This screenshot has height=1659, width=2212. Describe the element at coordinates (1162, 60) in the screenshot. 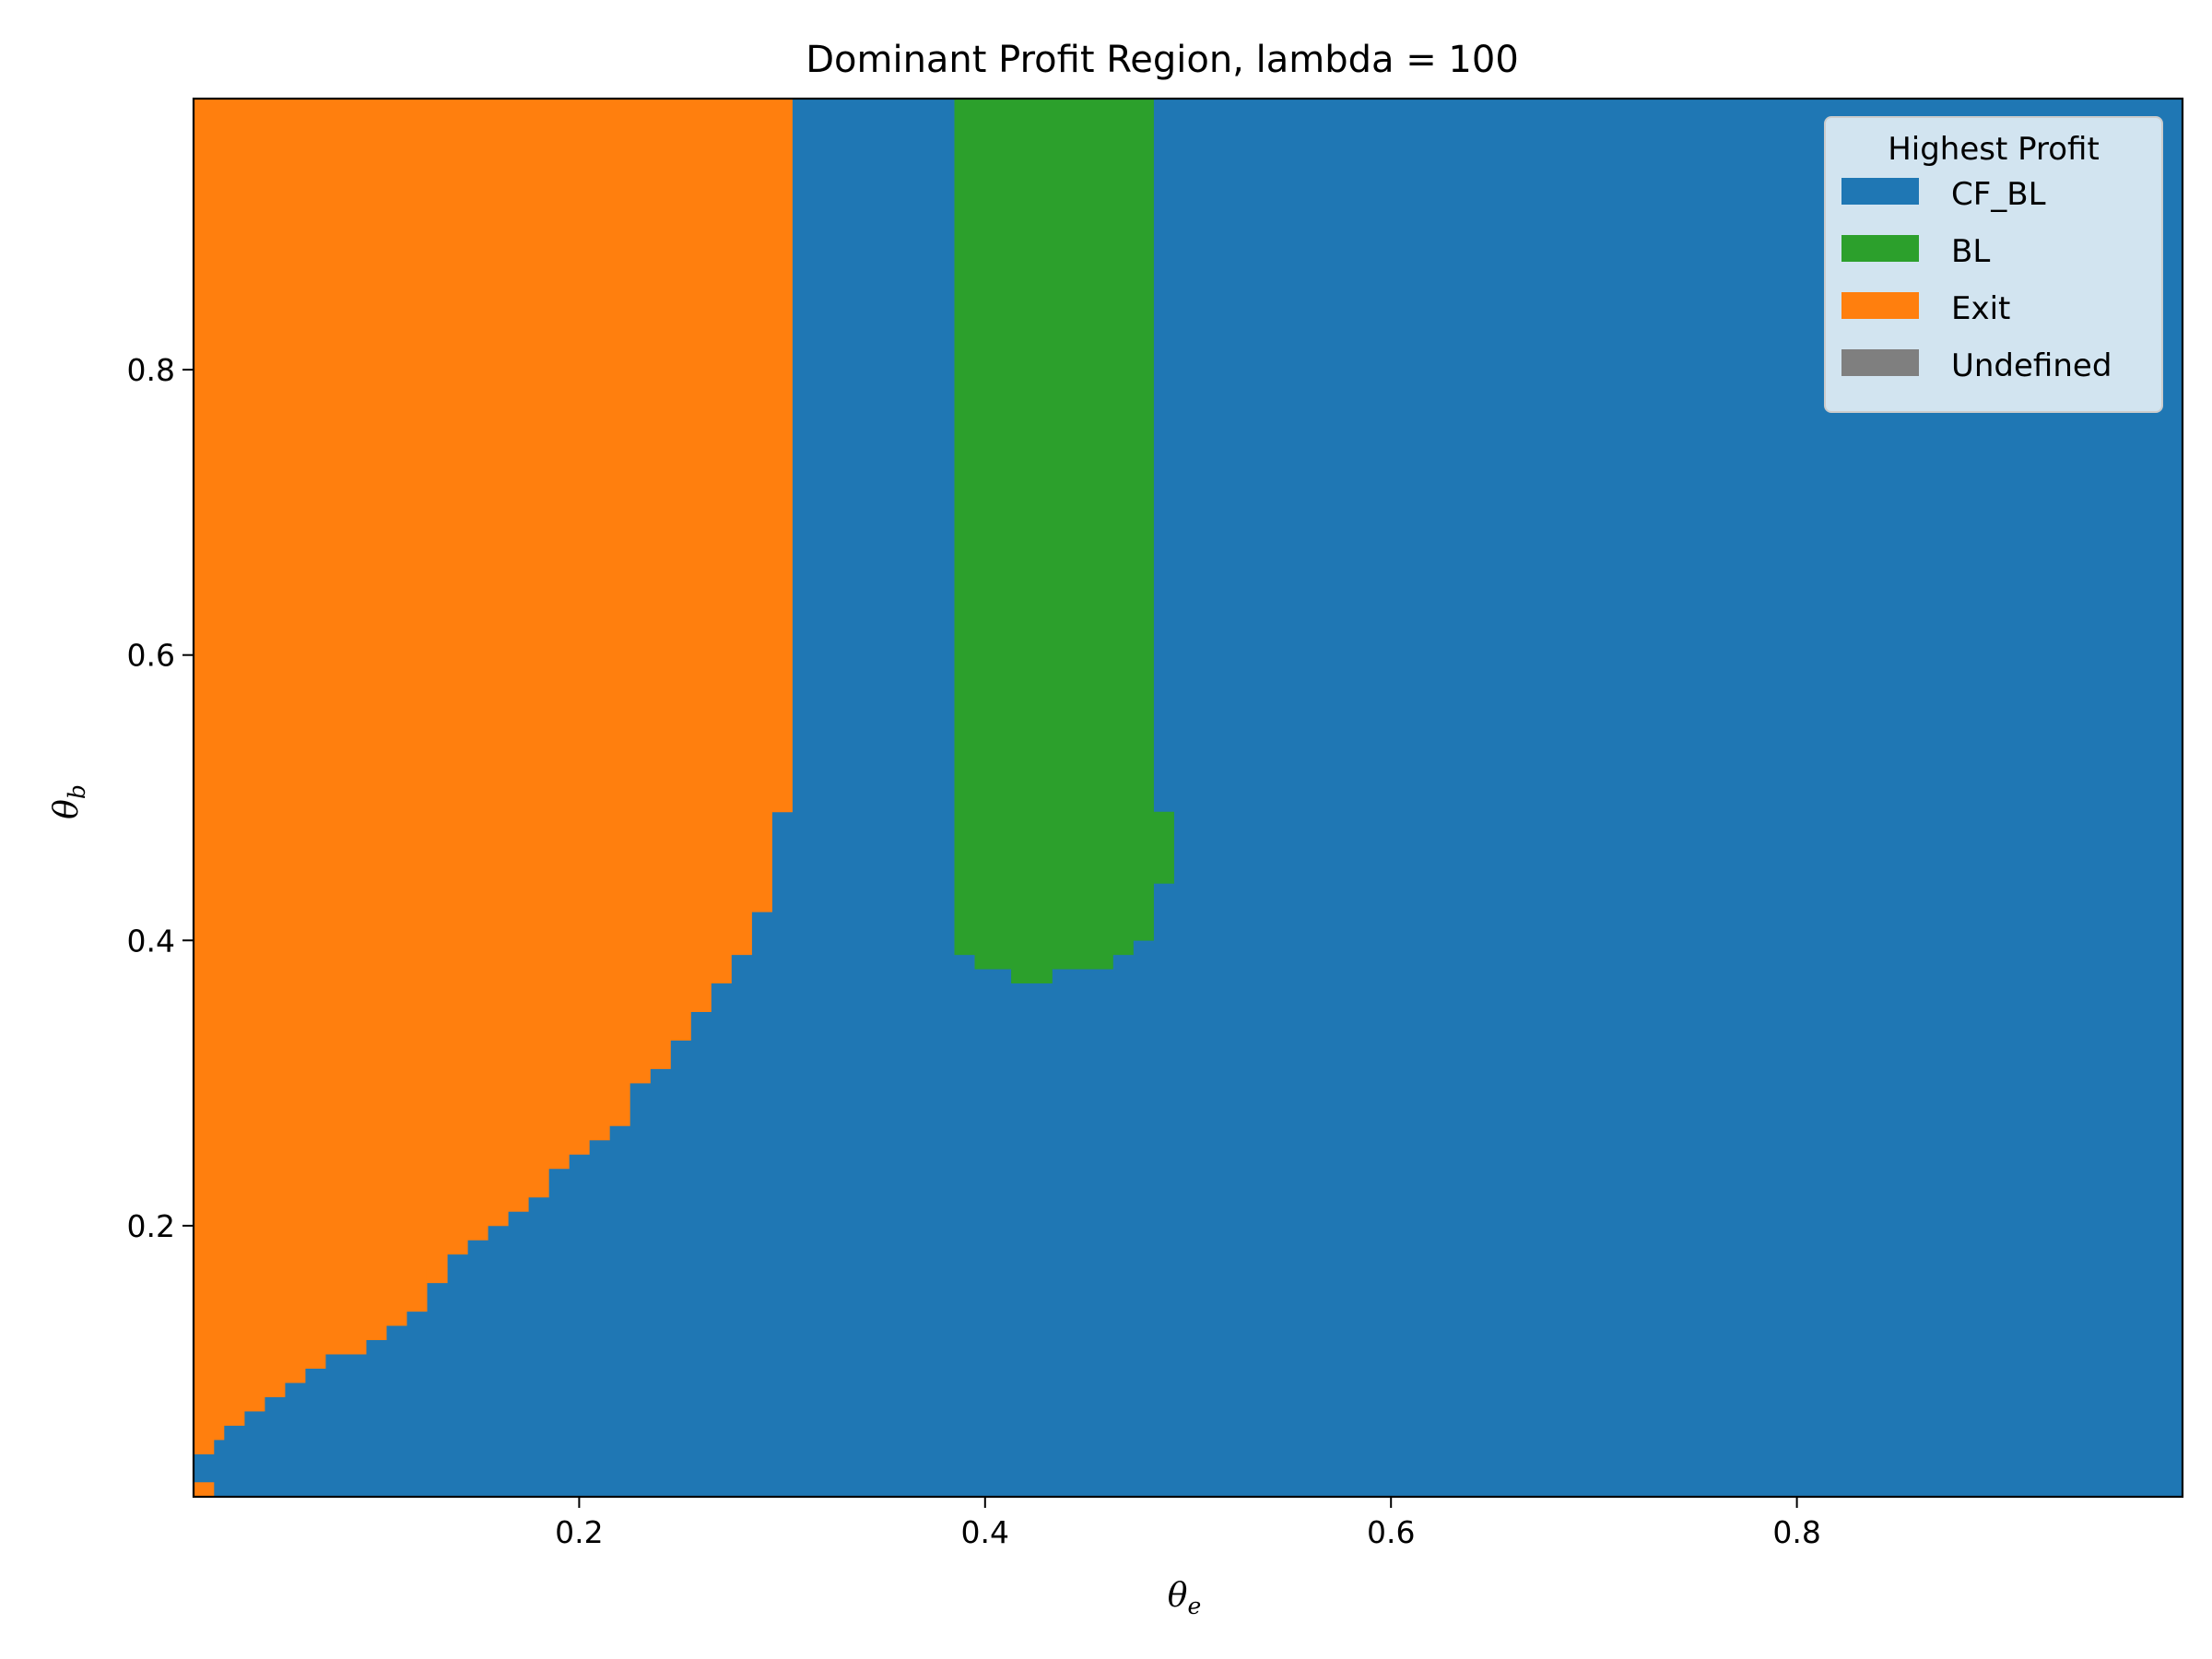

I see `chart-title: Dominant Profit Region, lambda = 100` at that location.